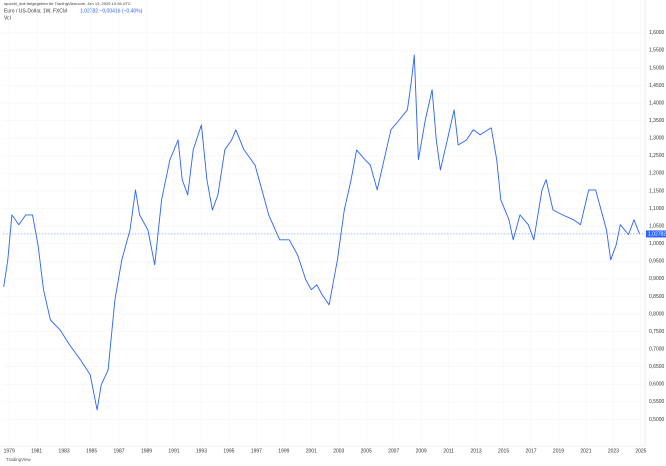 This screenshot has width=666, height=466. What do you see at coordinates (657, 367) in the screenshot?
I see `y-tick-label: 0,6500` at bounding box center [657, 367].